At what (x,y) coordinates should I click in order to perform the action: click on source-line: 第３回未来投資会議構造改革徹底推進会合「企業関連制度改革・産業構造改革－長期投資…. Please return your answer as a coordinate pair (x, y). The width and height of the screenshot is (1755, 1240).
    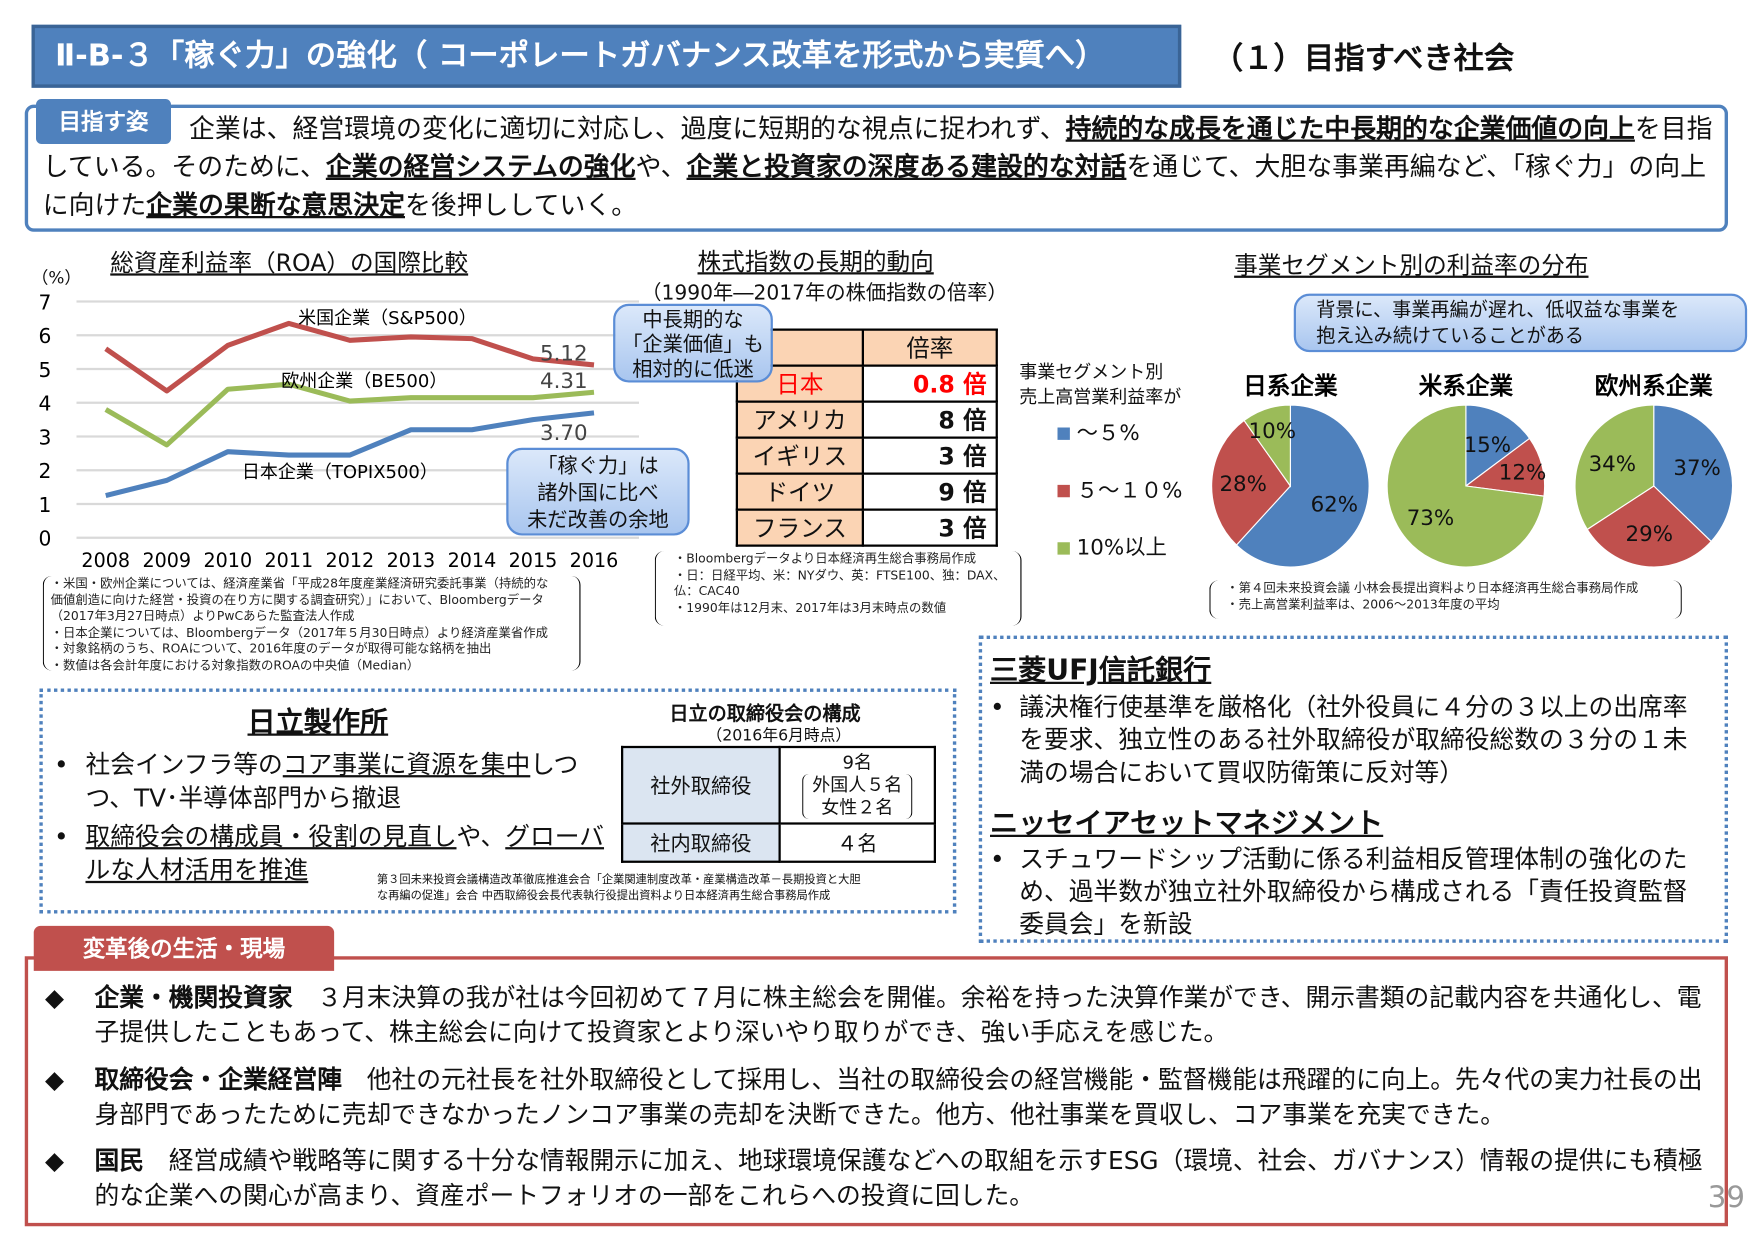
    Looking at the image, I should click on (618, 880).